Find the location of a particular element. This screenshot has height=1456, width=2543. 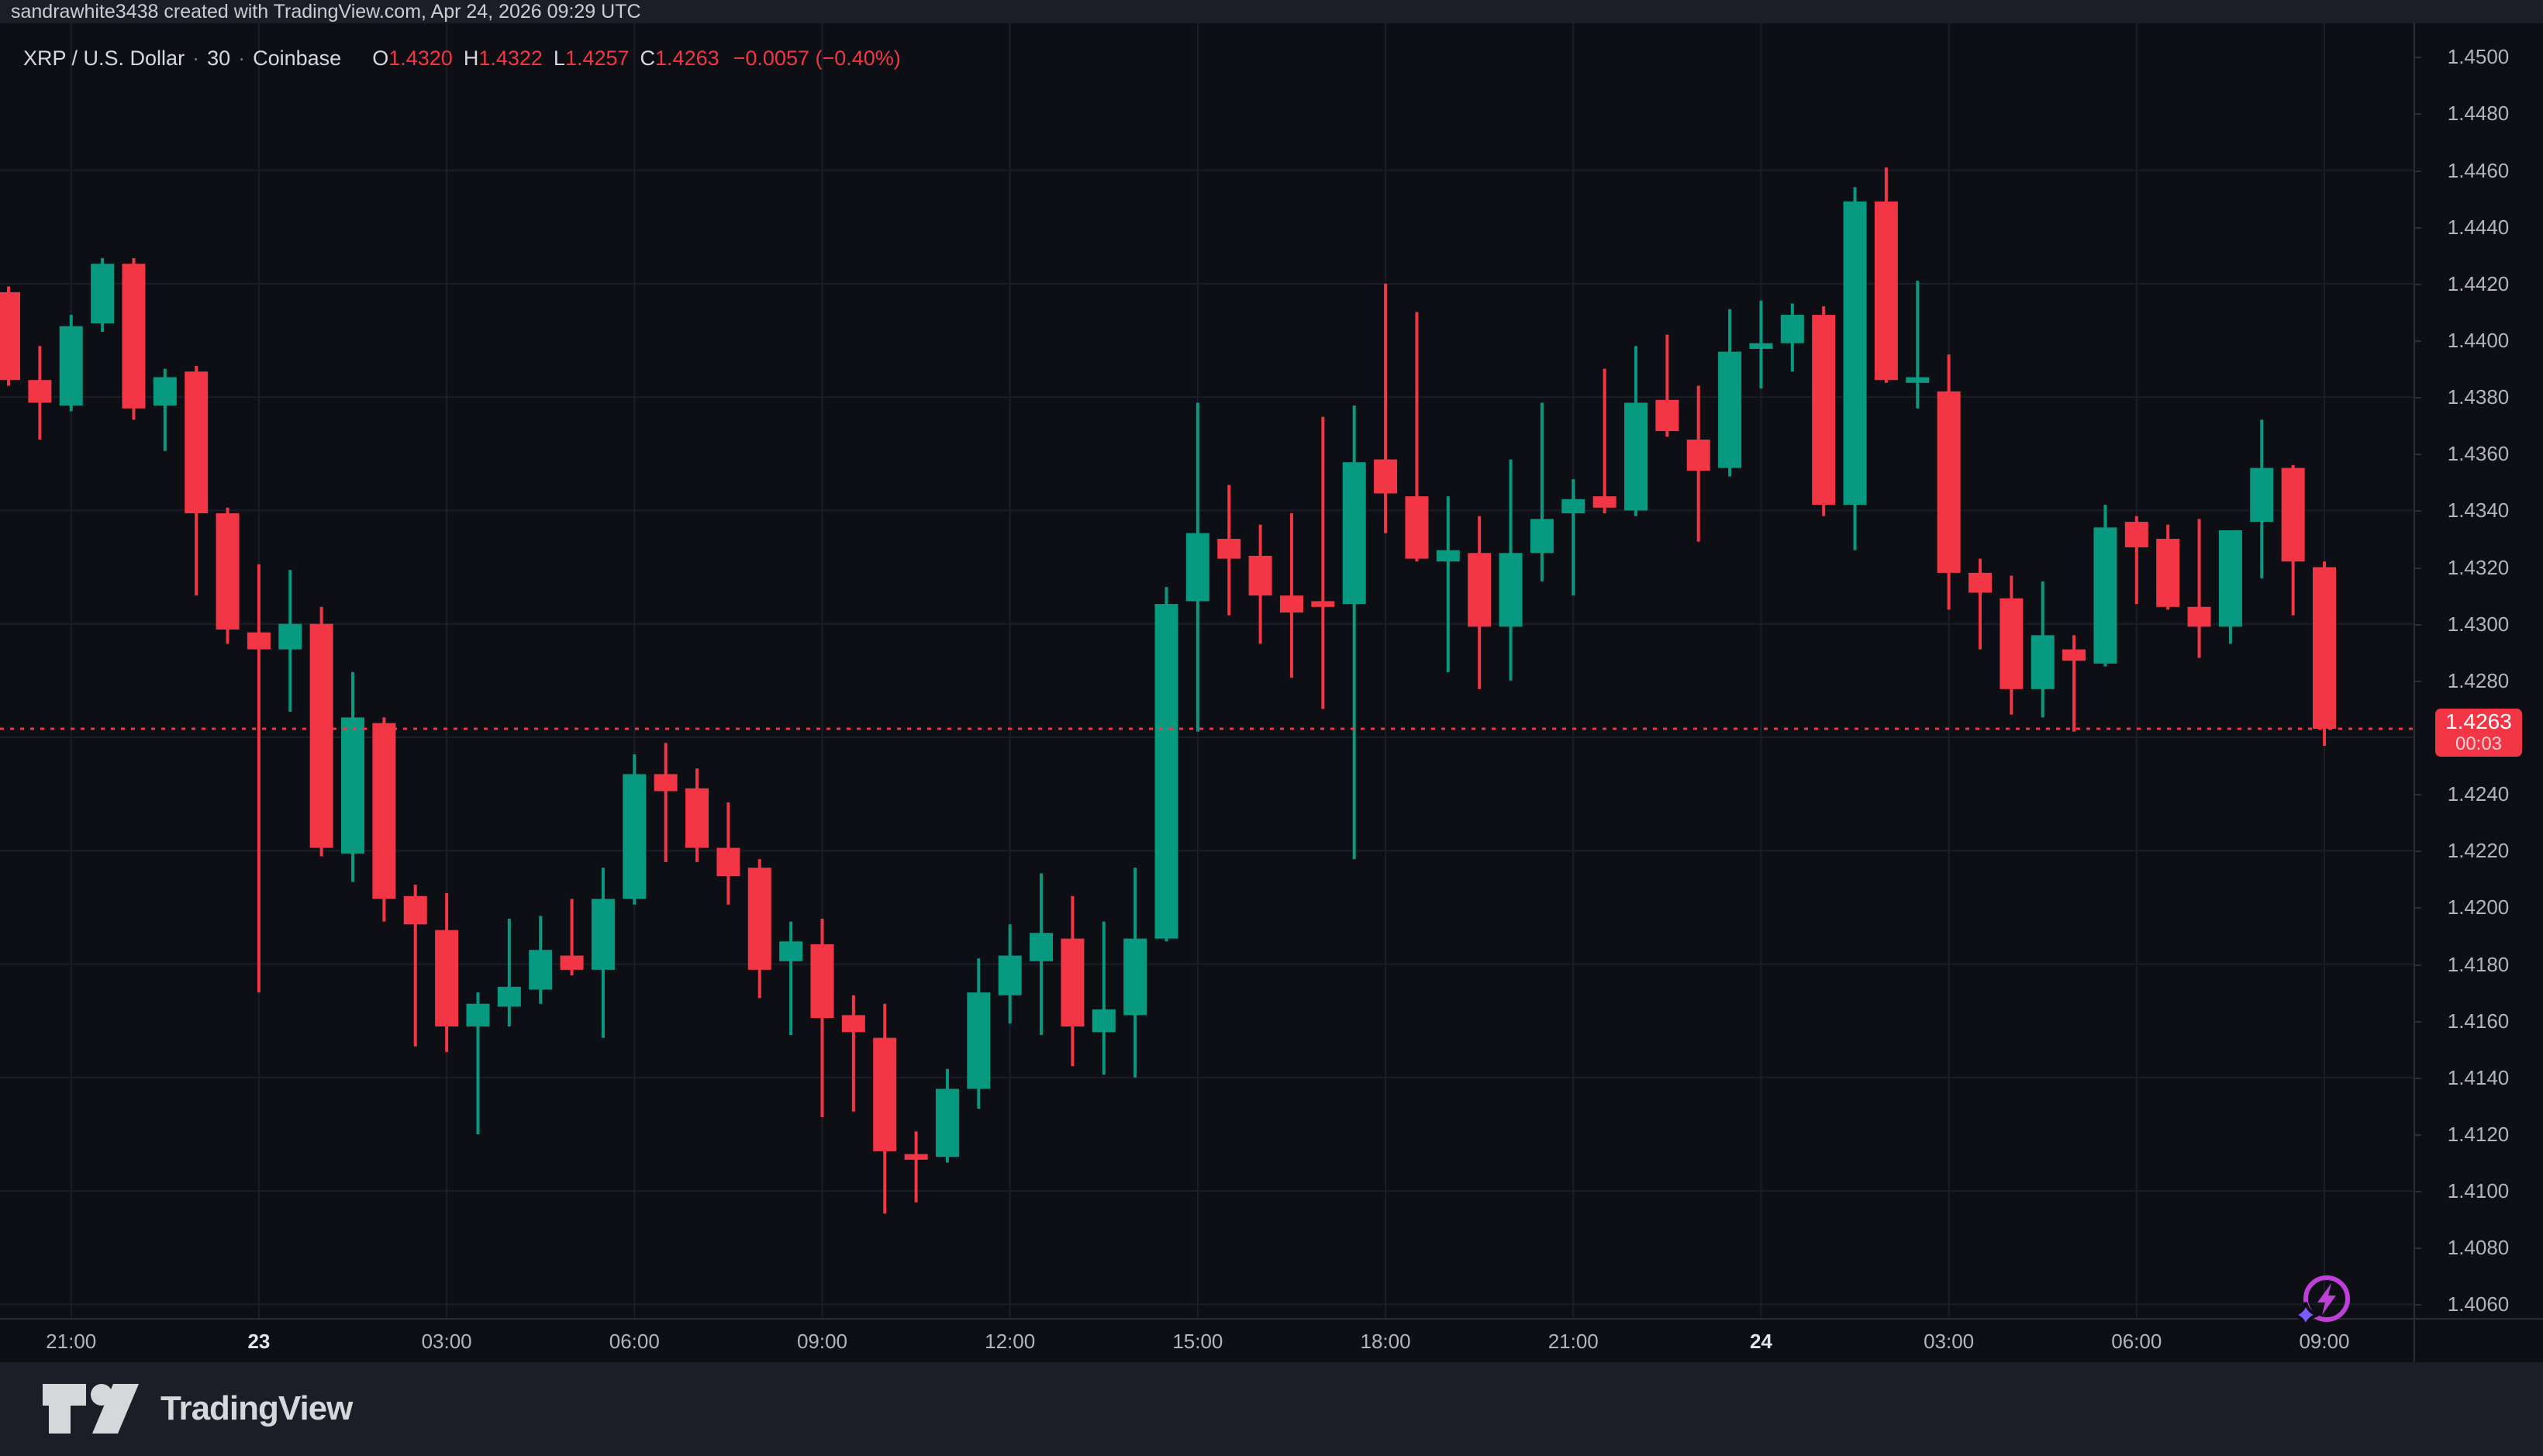

candle-22 22:00 is located at coordinates (134, 338).